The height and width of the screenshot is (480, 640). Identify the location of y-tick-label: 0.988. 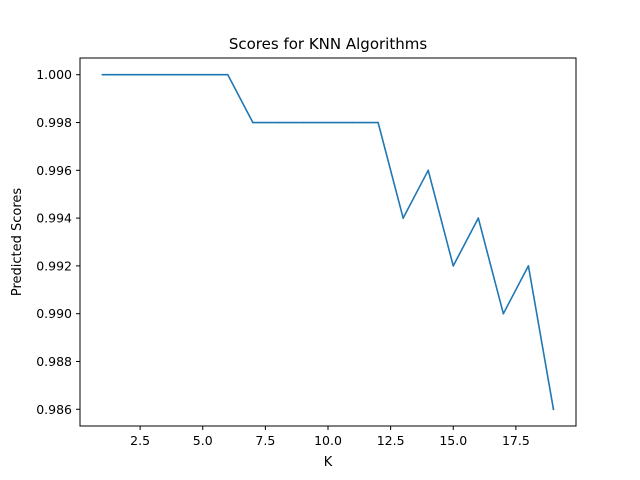
(54, 361).